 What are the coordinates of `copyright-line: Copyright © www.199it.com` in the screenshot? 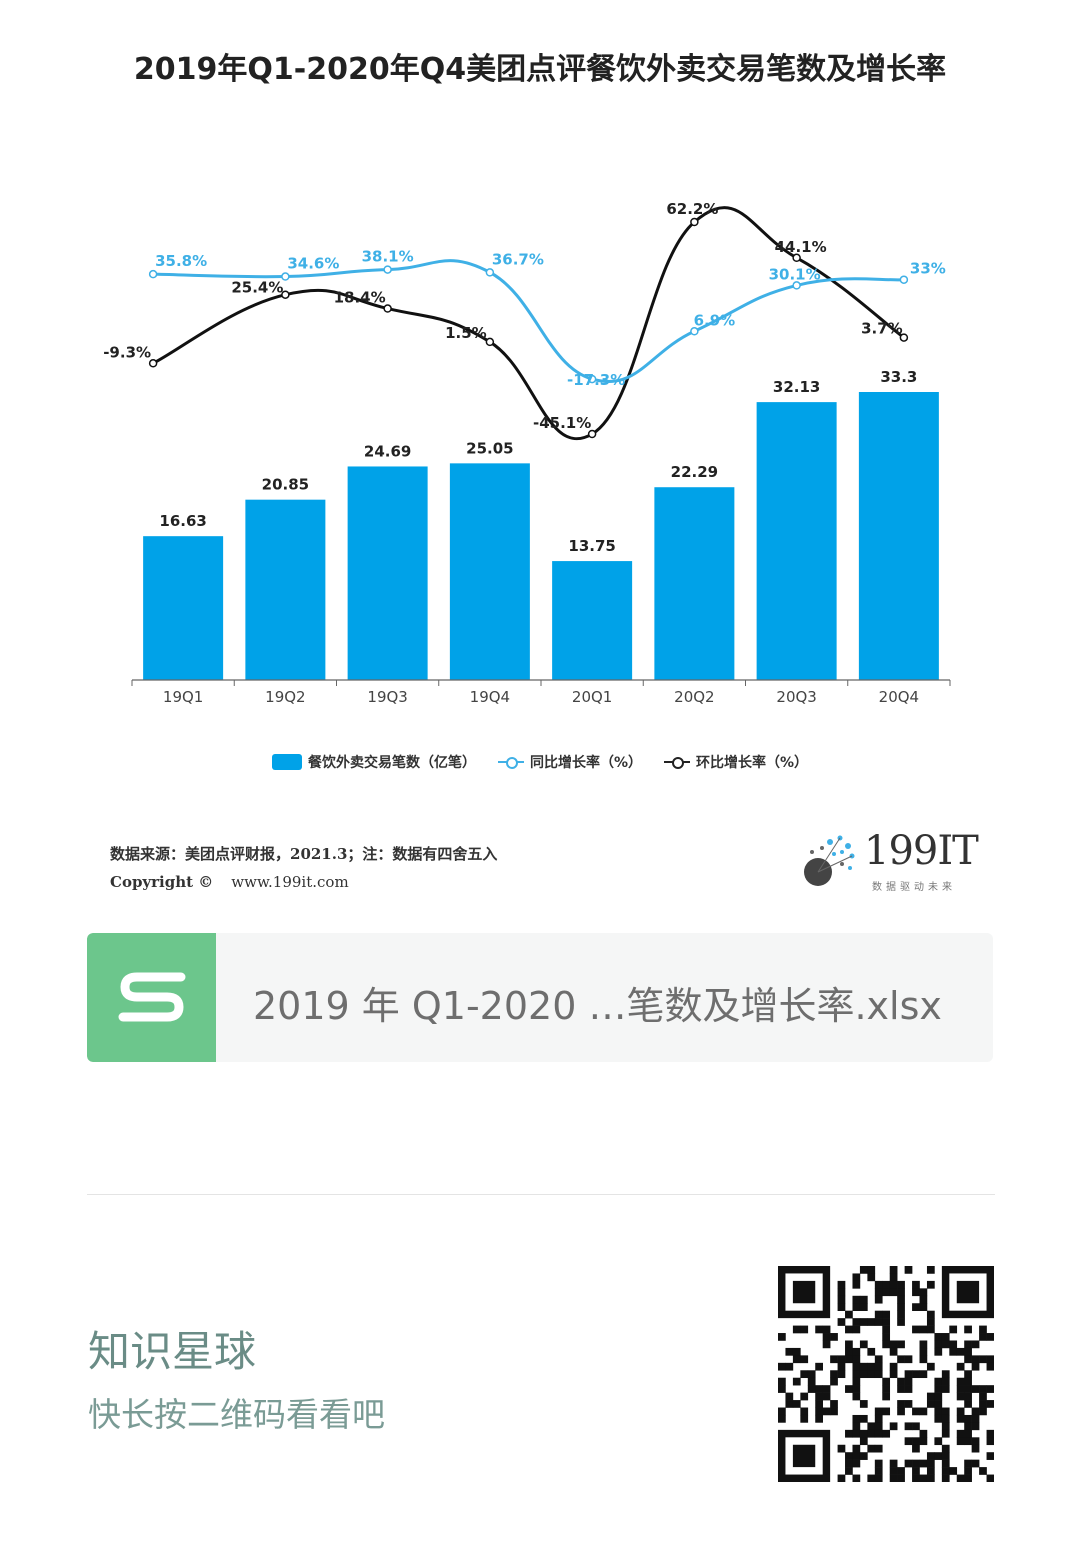 It's located at (303, 882).